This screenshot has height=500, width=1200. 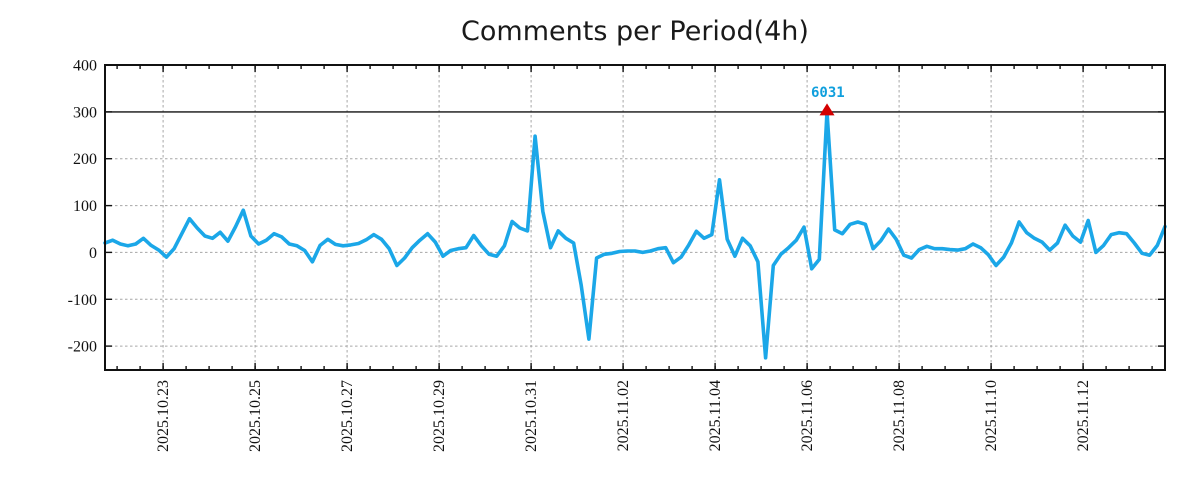 I want to click on x-tick-label: 2025.10.27, so click(x=347, y=416).